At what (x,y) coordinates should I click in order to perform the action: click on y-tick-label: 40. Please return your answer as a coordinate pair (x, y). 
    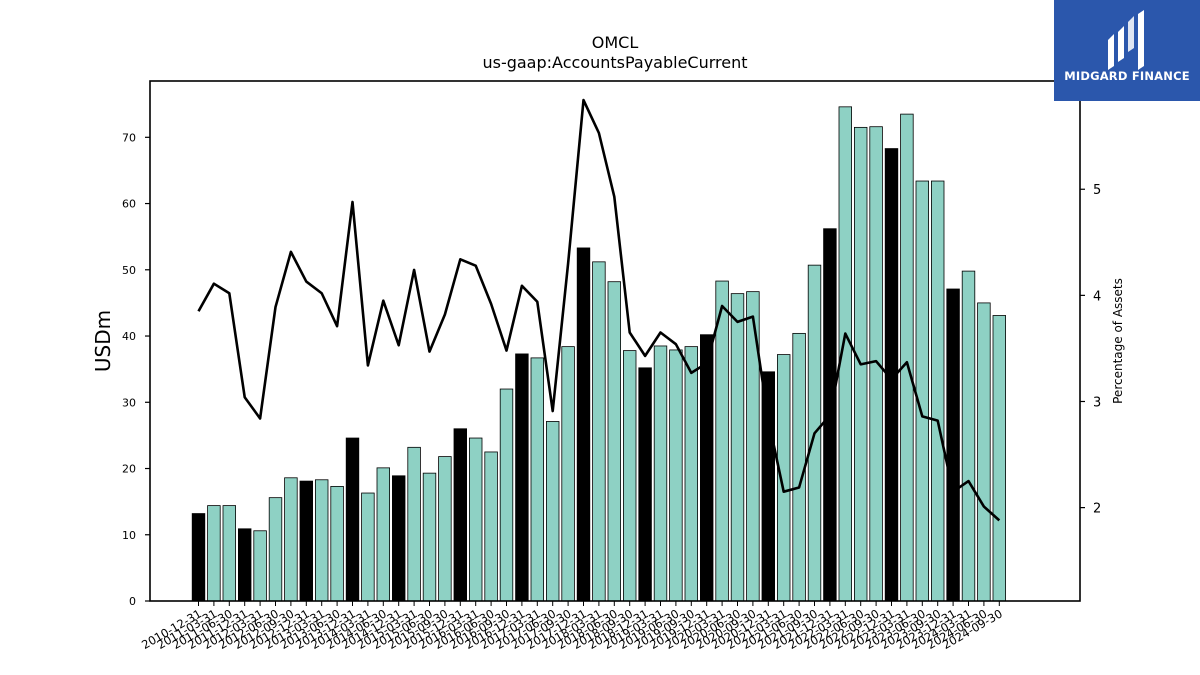
    Looking at the image, I should click on (129, 336).